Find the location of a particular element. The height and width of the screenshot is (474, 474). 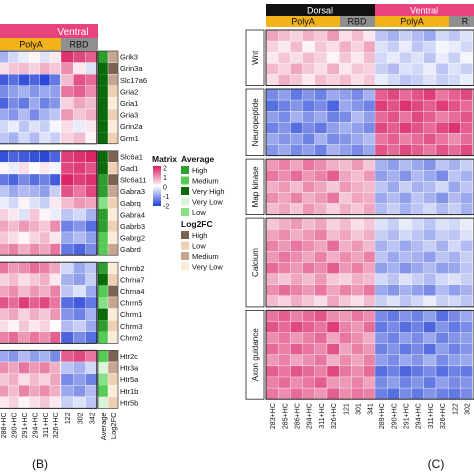

sample-label: 283+HC is located at coordinates (273, 416).